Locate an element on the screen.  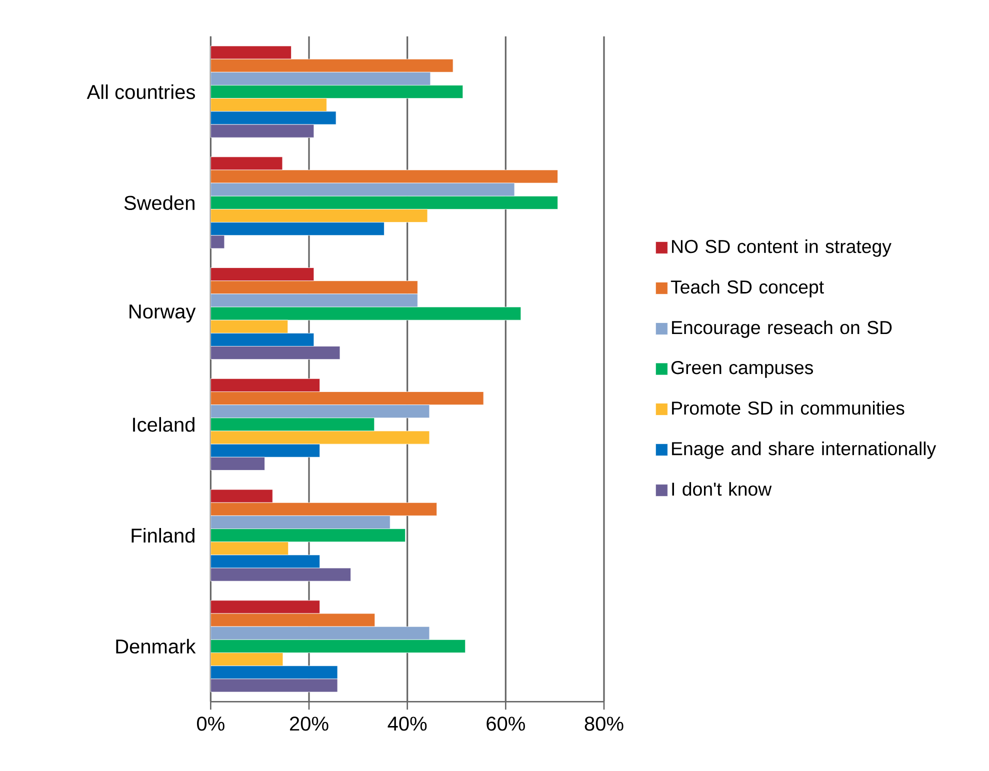
x-tick-label: 0% is located at coordinates (210, 723).